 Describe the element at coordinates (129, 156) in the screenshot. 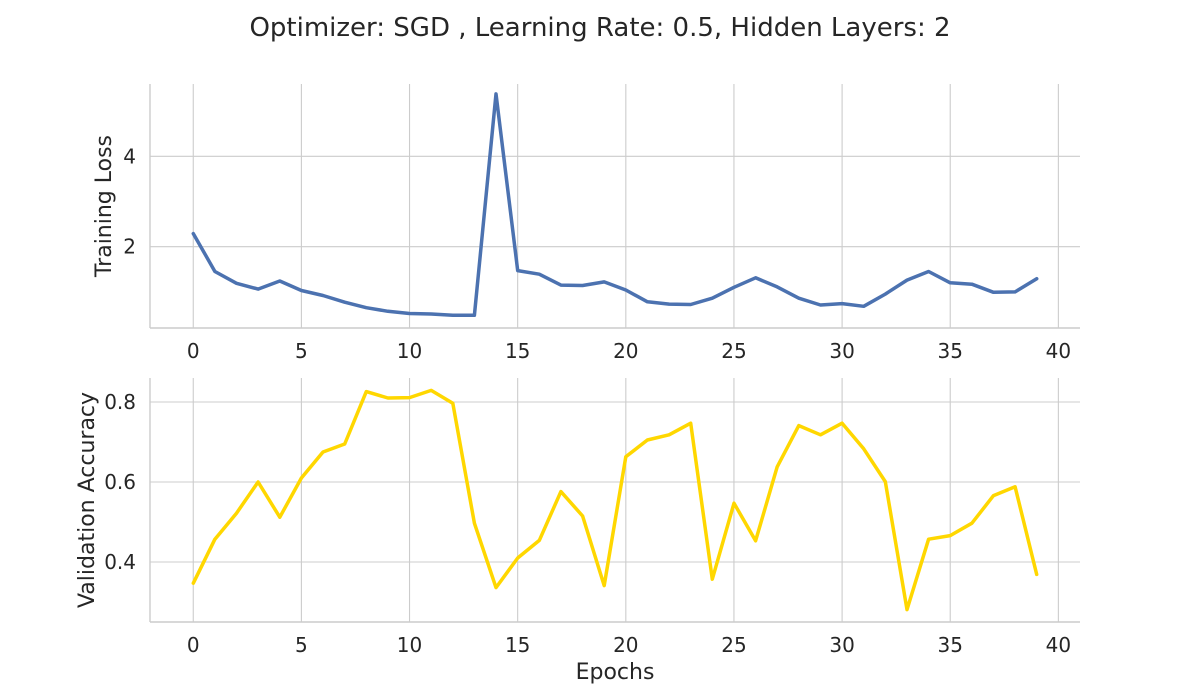

I see `y-tick-label: 4` at that location.